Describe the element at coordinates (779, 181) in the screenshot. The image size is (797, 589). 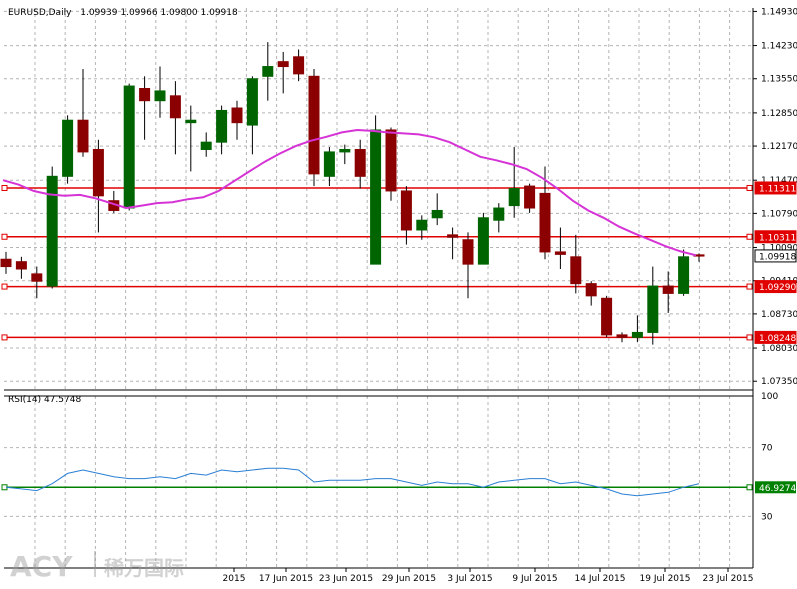
I see `price-tick-label: 1.11470` at that location.